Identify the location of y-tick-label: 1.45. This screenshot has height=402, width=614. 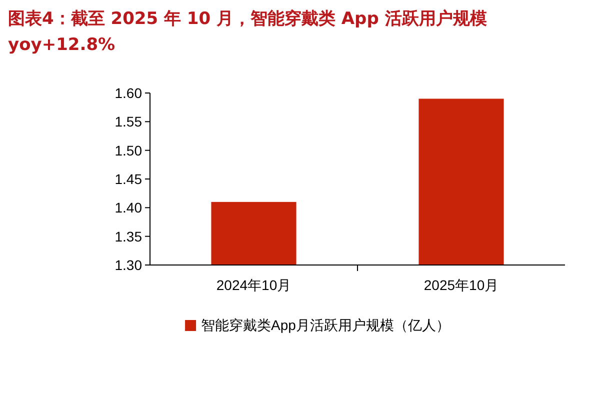
(128, 179).